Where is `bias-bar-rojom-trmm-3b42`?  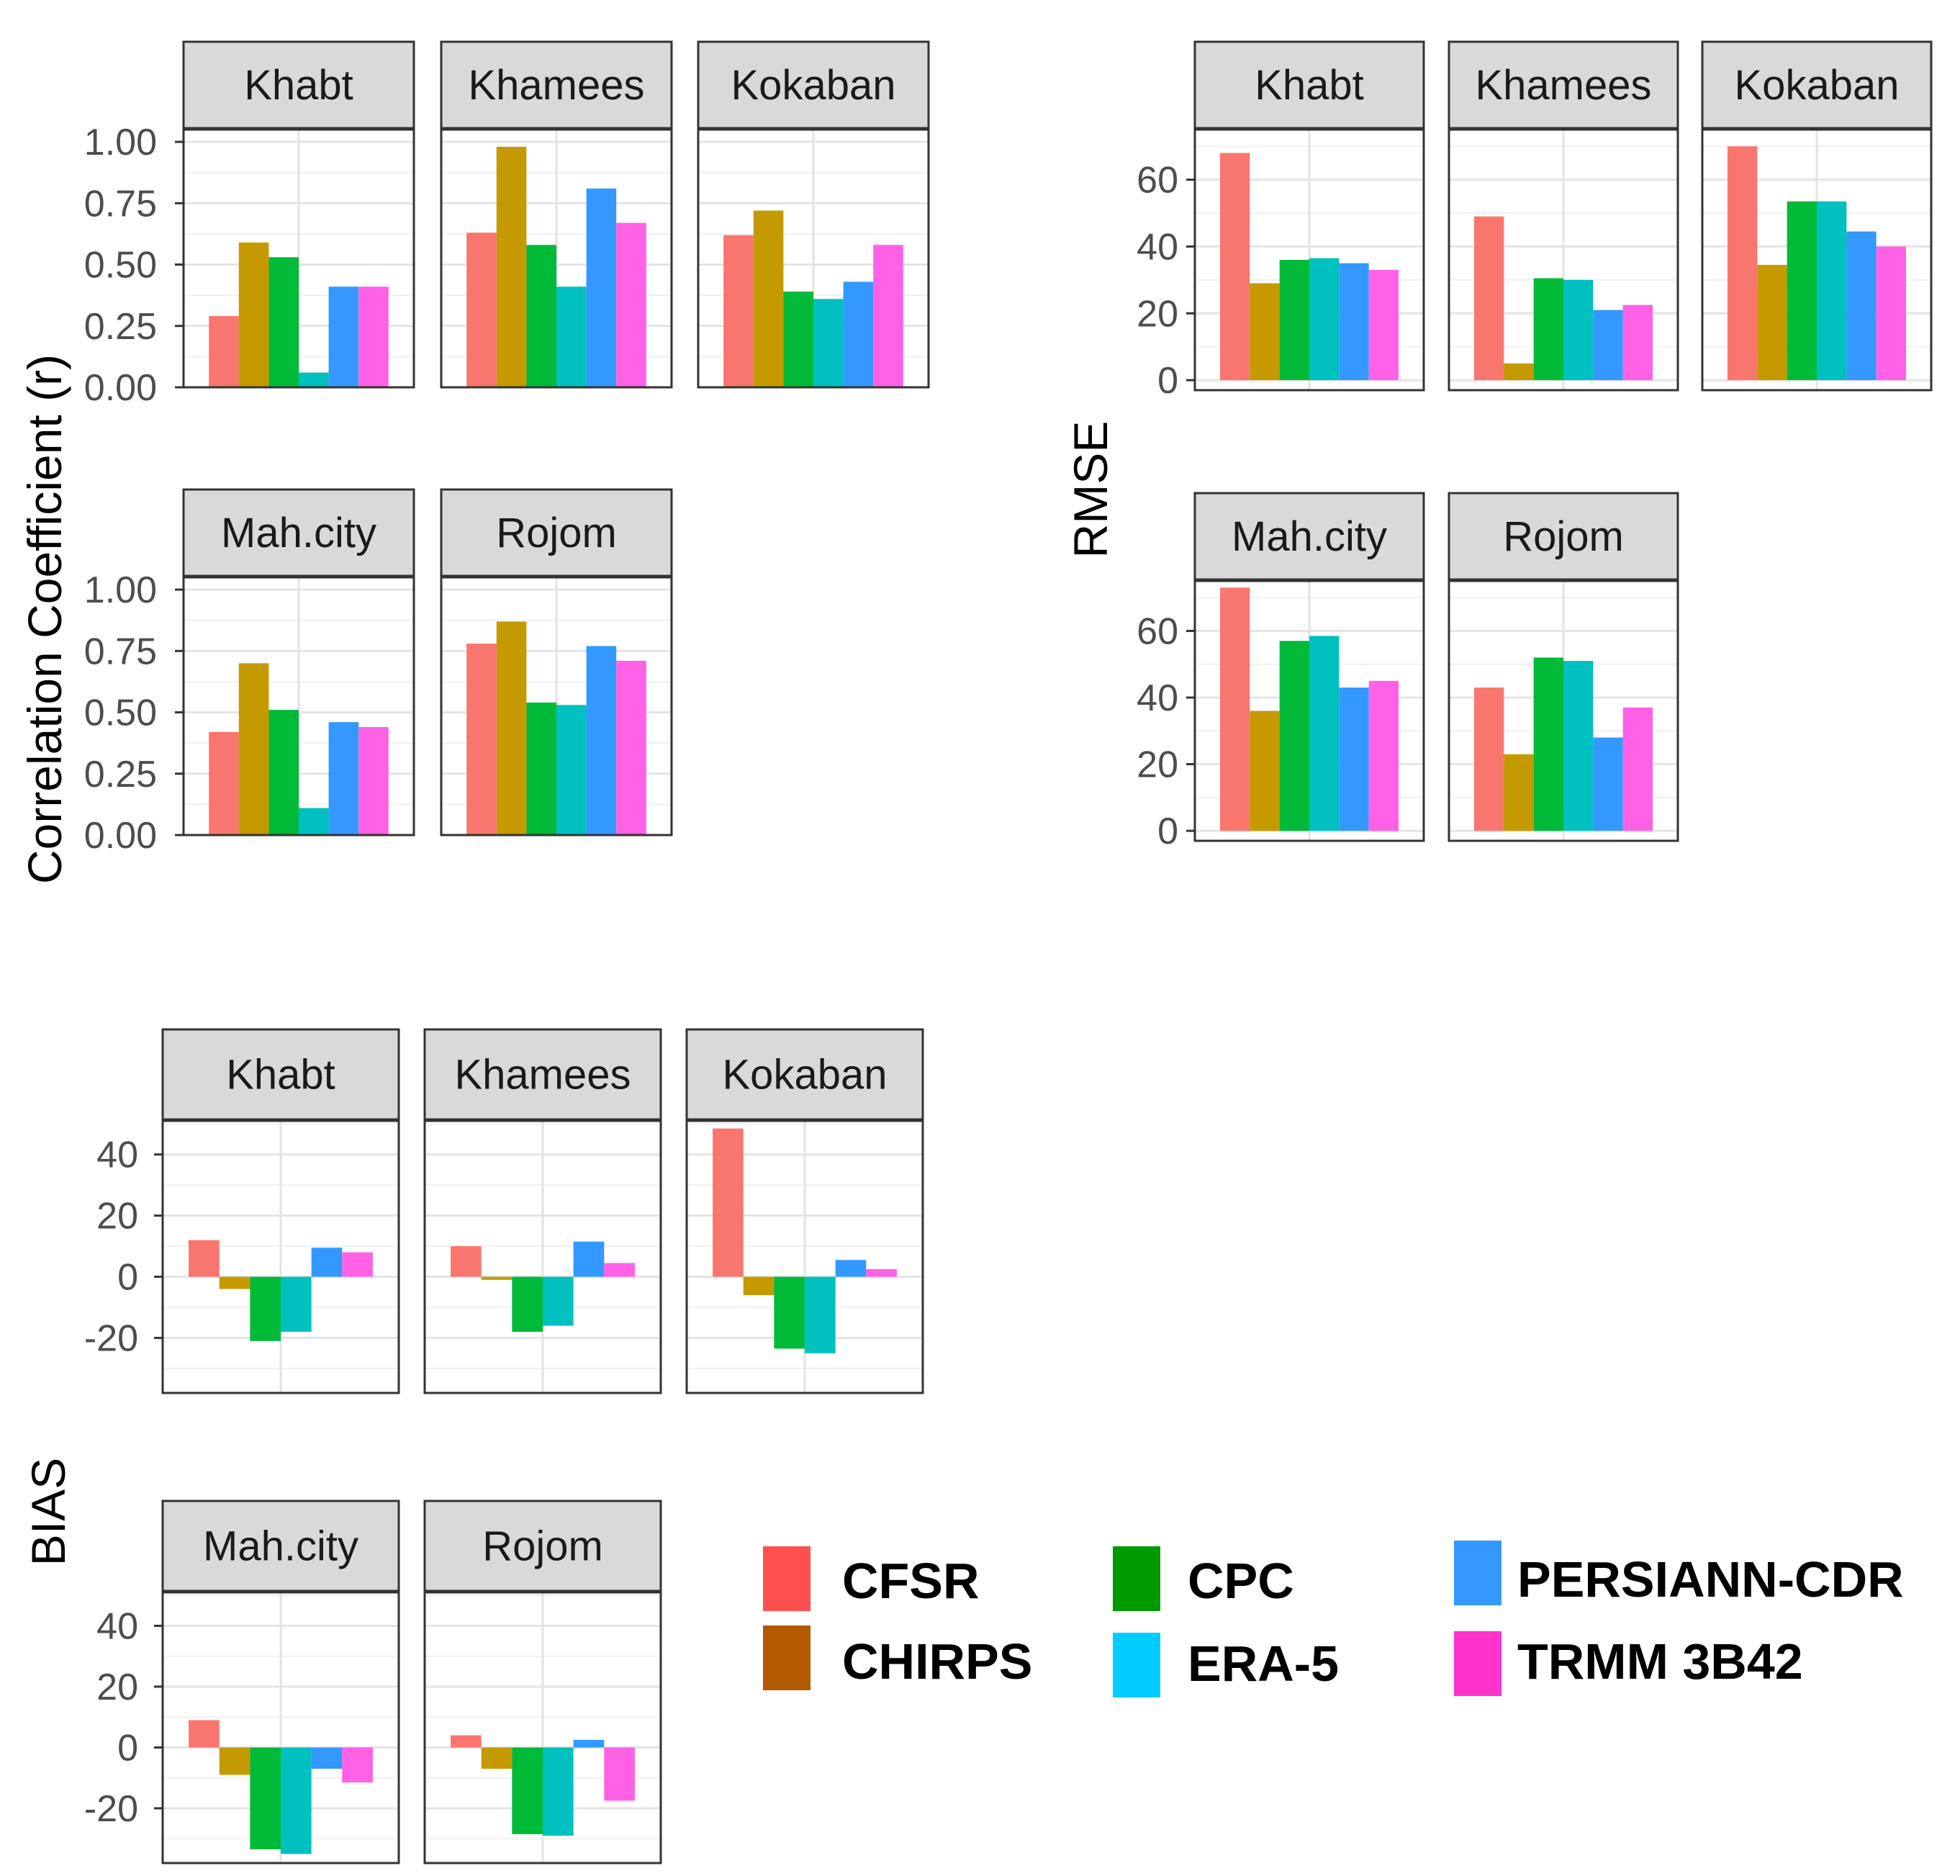
bias-bar-rojom-trmm-3b42 is located at coordinates (619, 1774).